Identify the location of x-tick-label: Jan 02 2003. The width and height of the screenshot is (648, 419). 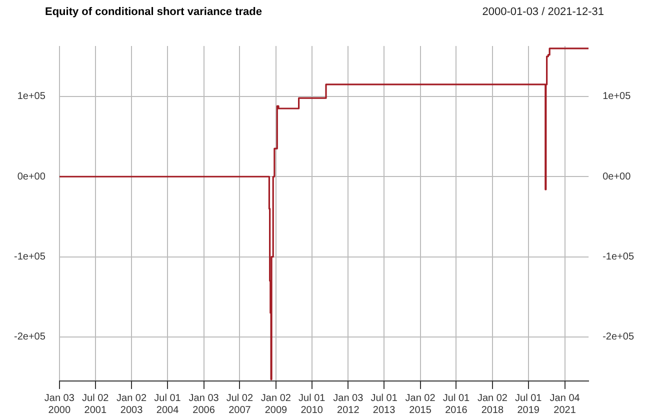
(131, 404).